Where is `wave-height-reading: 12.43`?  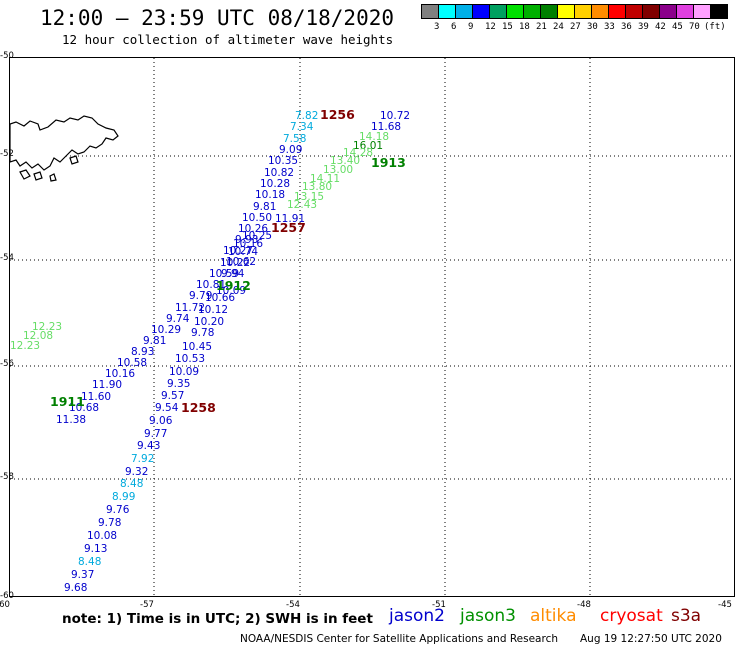
wave-height-reading: 12.43 is located at coordinates (302, 205).